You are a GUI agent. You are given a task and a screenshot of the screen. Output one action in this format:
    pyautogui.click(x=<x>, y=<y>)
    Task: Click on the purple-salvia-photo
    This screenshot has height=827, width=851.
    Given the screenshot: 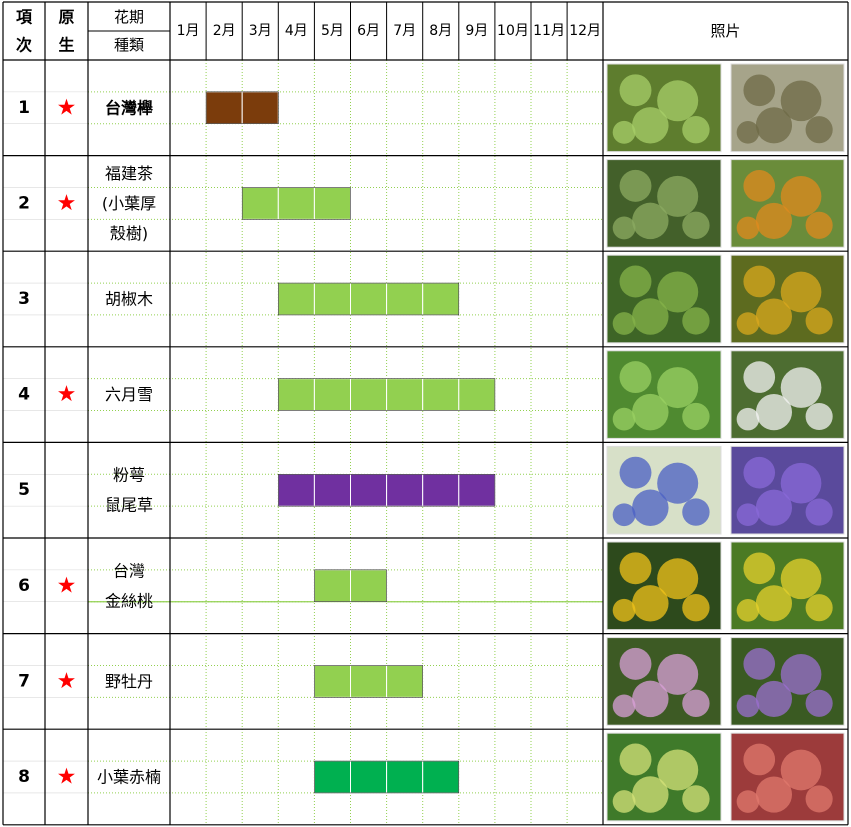 What is the action you would take?
    pyautogui.click(x=787, y=490)
    